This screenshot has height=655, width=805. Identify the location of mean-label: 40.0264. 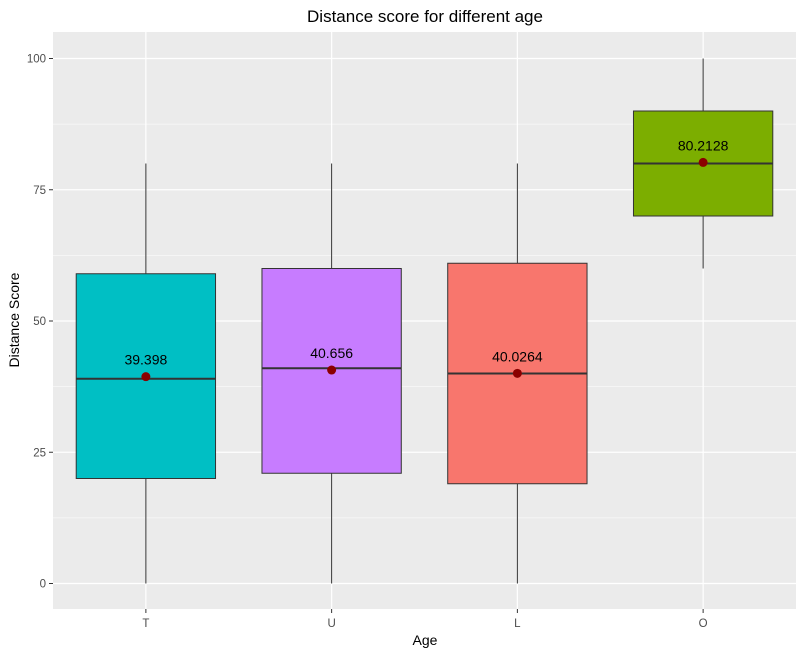
(517, 356).